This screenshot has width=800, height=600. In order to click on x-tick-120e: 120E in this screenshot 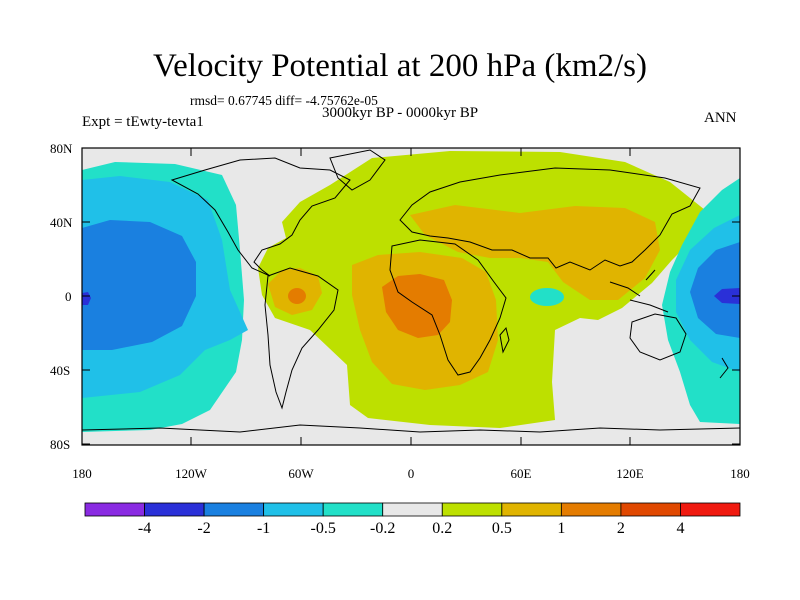, I will do `click(630, 473)`.